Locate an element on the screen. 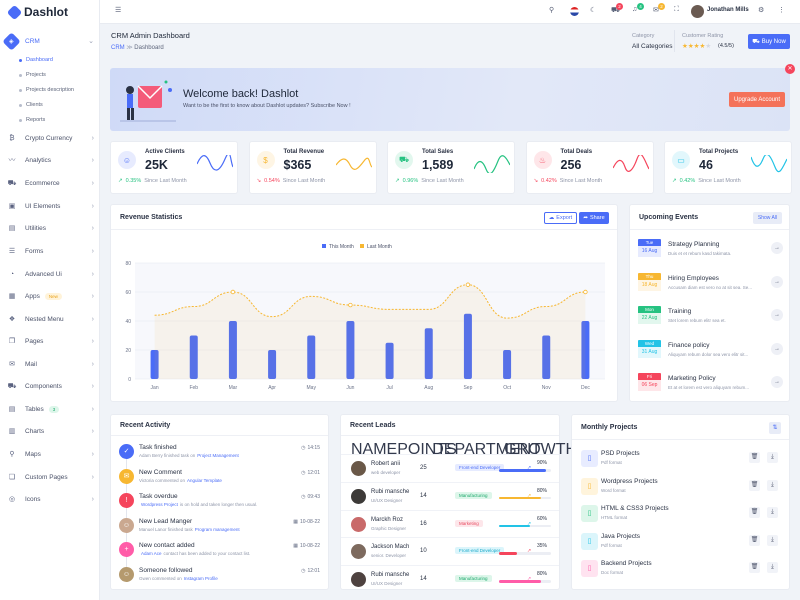  sidebar-item-charts: ▥ Charts › is located at coordinates (50, 431).